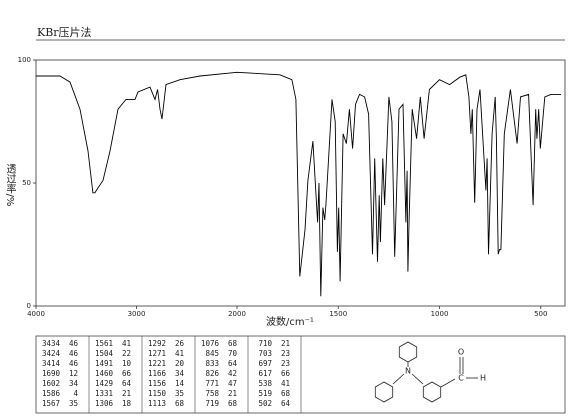 The image size is (570, 417). I want to click on y-tick-label: 100, so click(24, 60).